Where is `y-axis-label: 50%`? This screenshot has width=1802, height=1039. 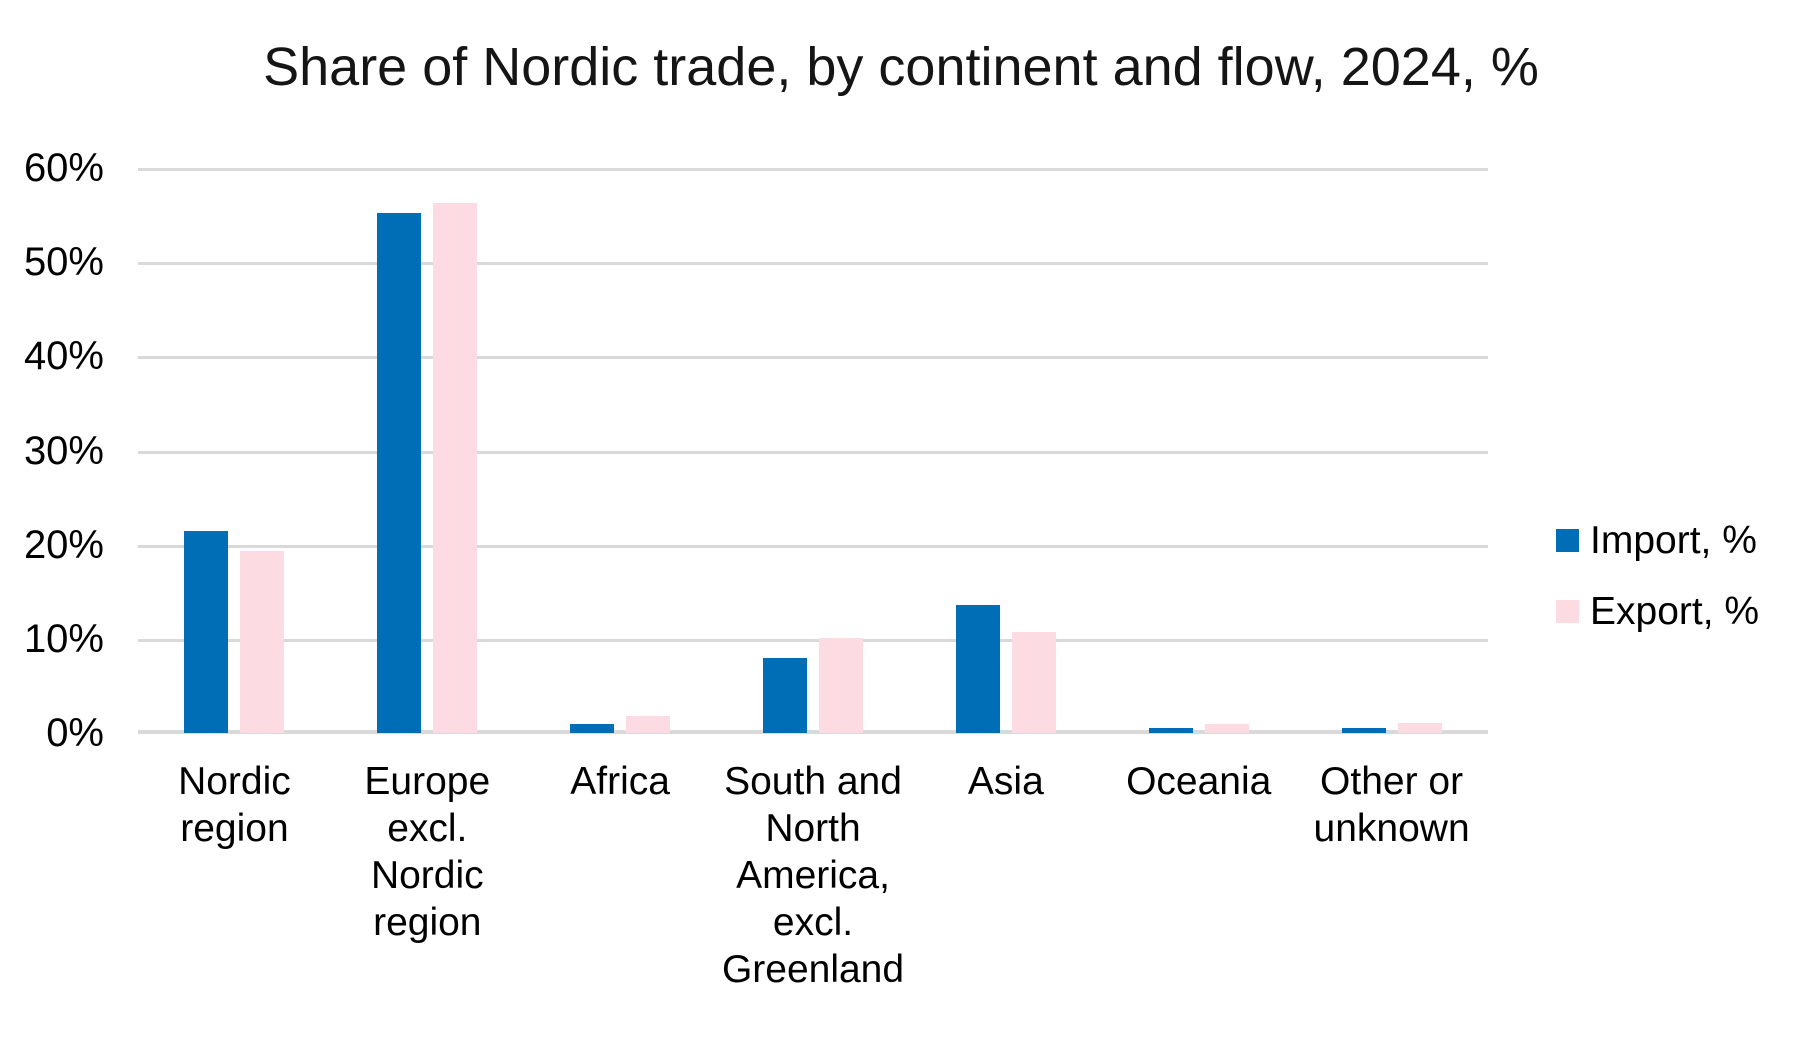 y-axis-label: 50% is located at coordinates (63, 262).